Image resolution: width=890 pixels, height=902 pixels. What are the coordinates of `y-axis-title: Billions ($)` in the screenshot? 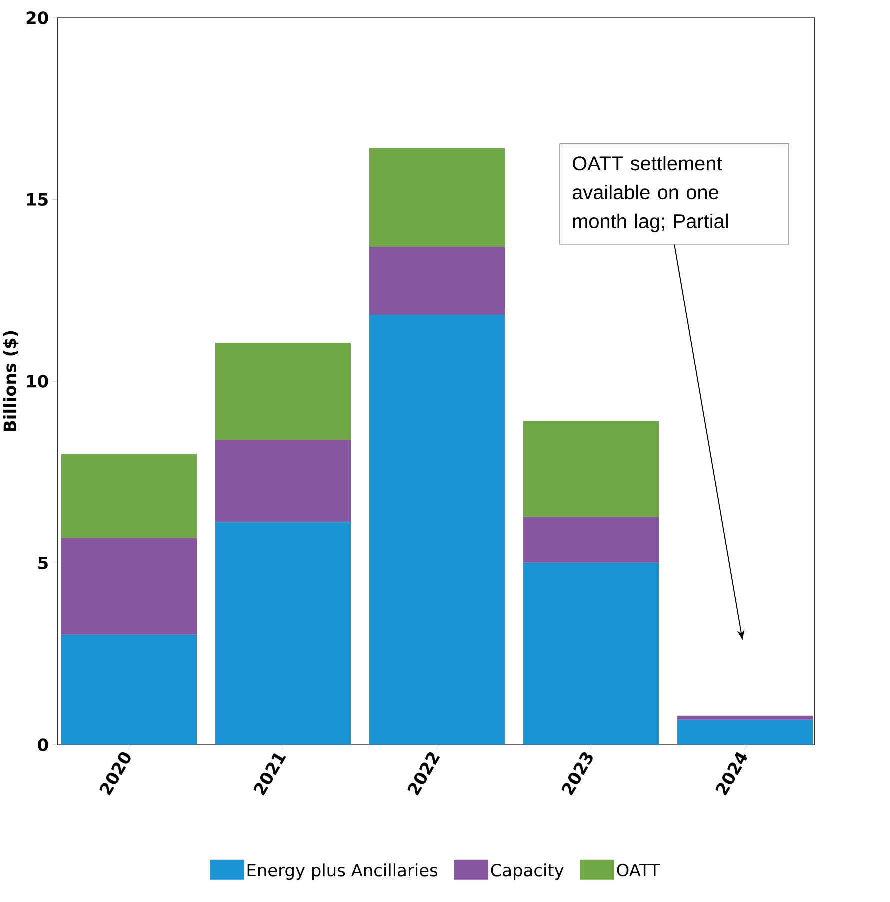 It's located at (11, 381).